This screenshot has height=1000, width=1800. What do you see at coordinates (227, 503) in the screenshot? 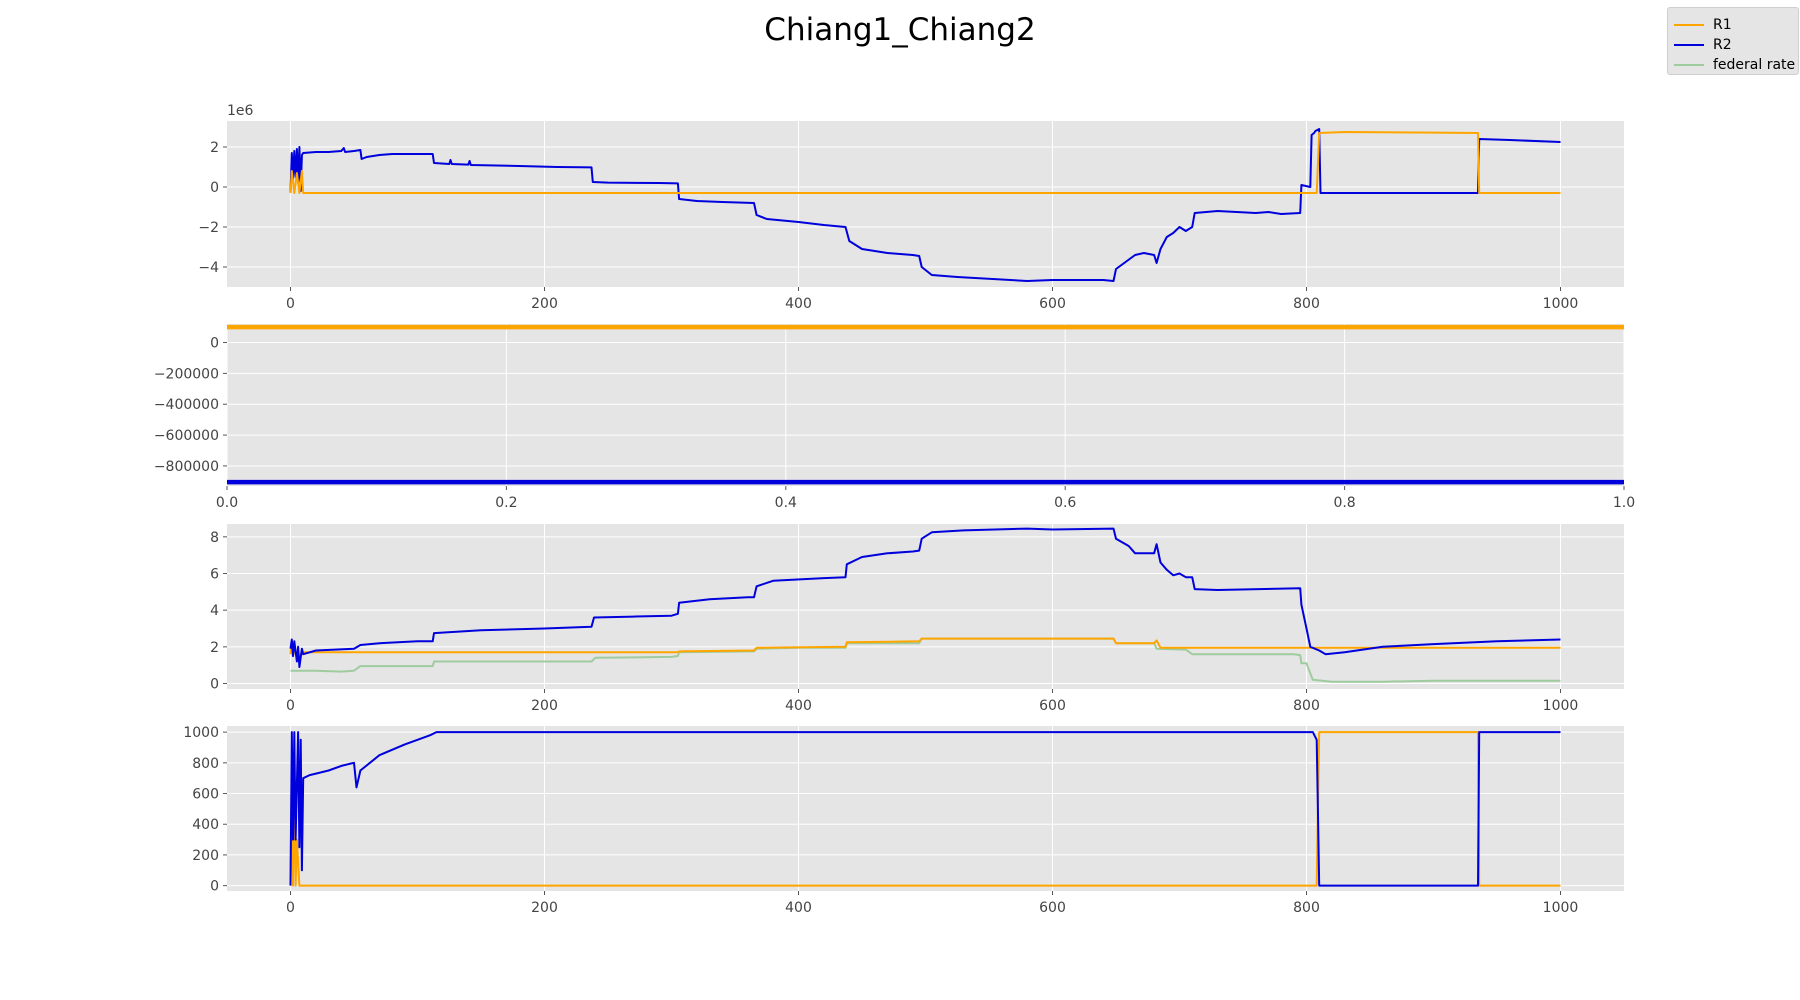
I see `x-tick-label: 0.0` at bounding box center [227, 503].